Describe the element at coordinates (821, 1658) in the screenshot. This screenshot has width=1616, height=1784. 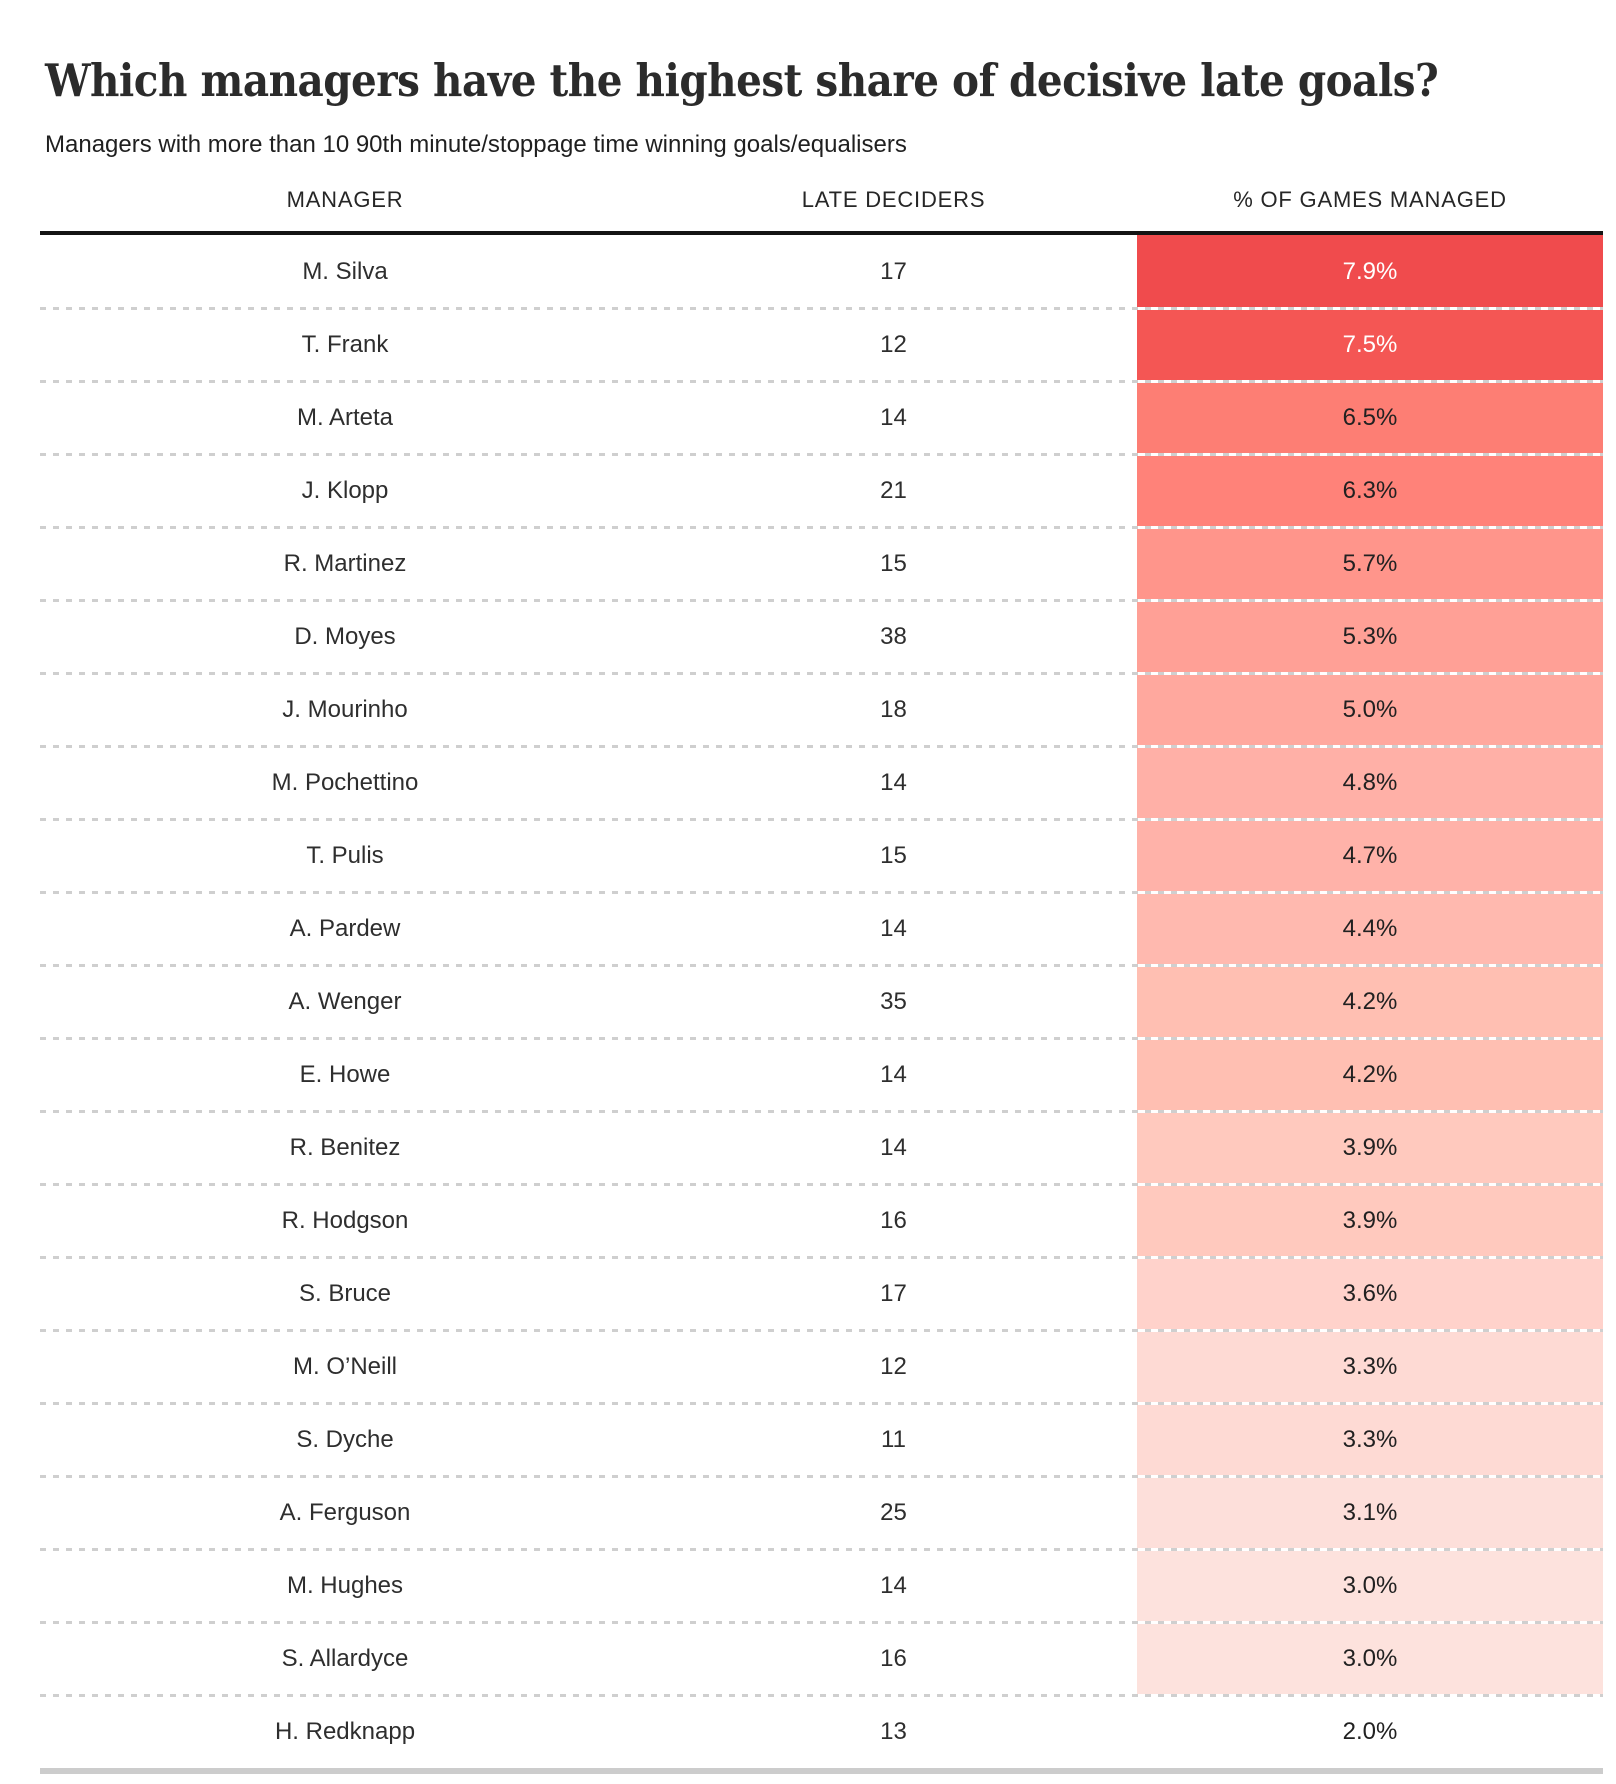
I see `table-row: S. Allardyce 16 3.0%` at that location.